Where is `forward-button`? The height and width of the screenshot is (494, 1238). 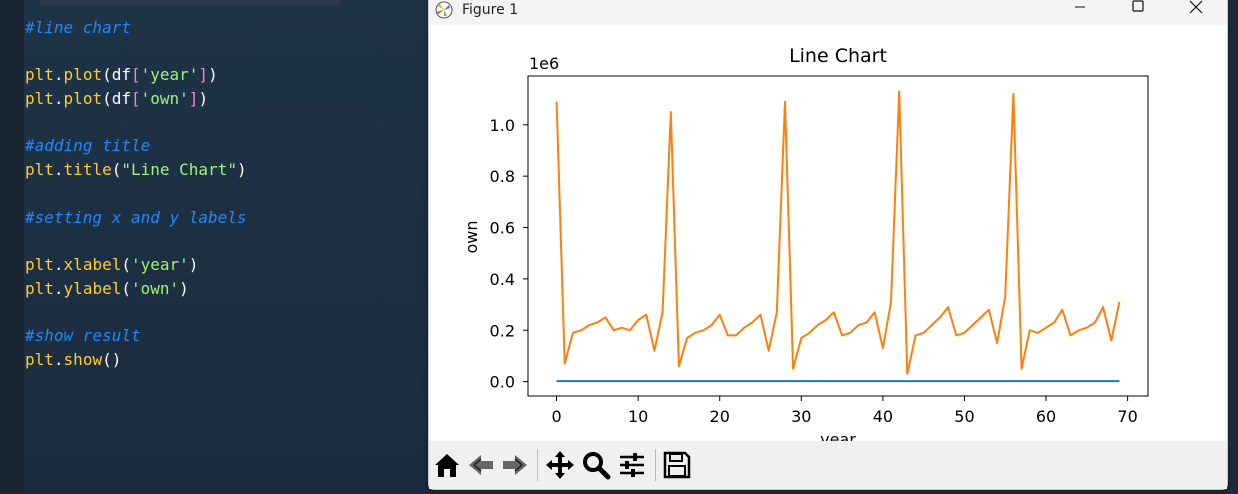 forward-button is located at coordinates (515, 465).